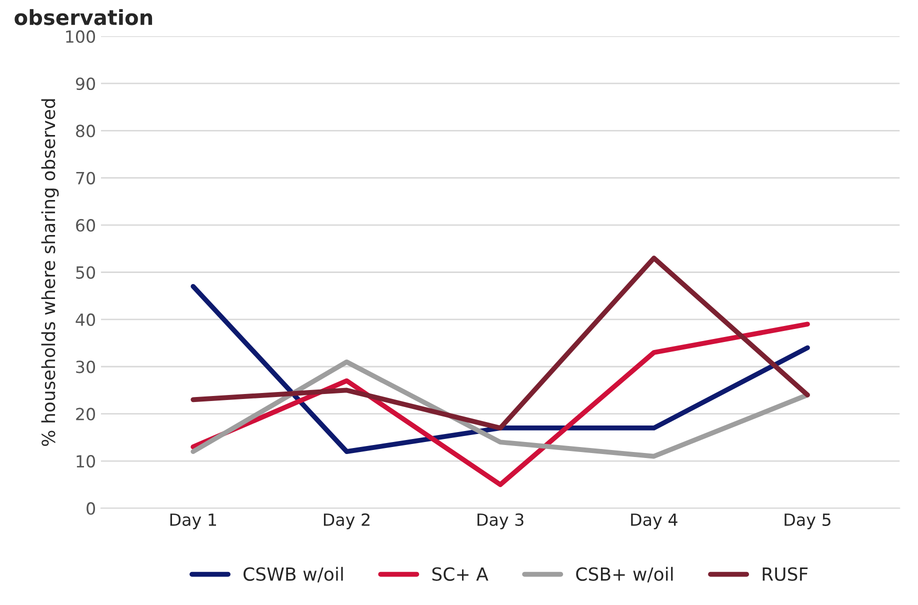 The image size is (918, 605). I want to click on legend-label: CSB+ w/oil, so click(624, 574).